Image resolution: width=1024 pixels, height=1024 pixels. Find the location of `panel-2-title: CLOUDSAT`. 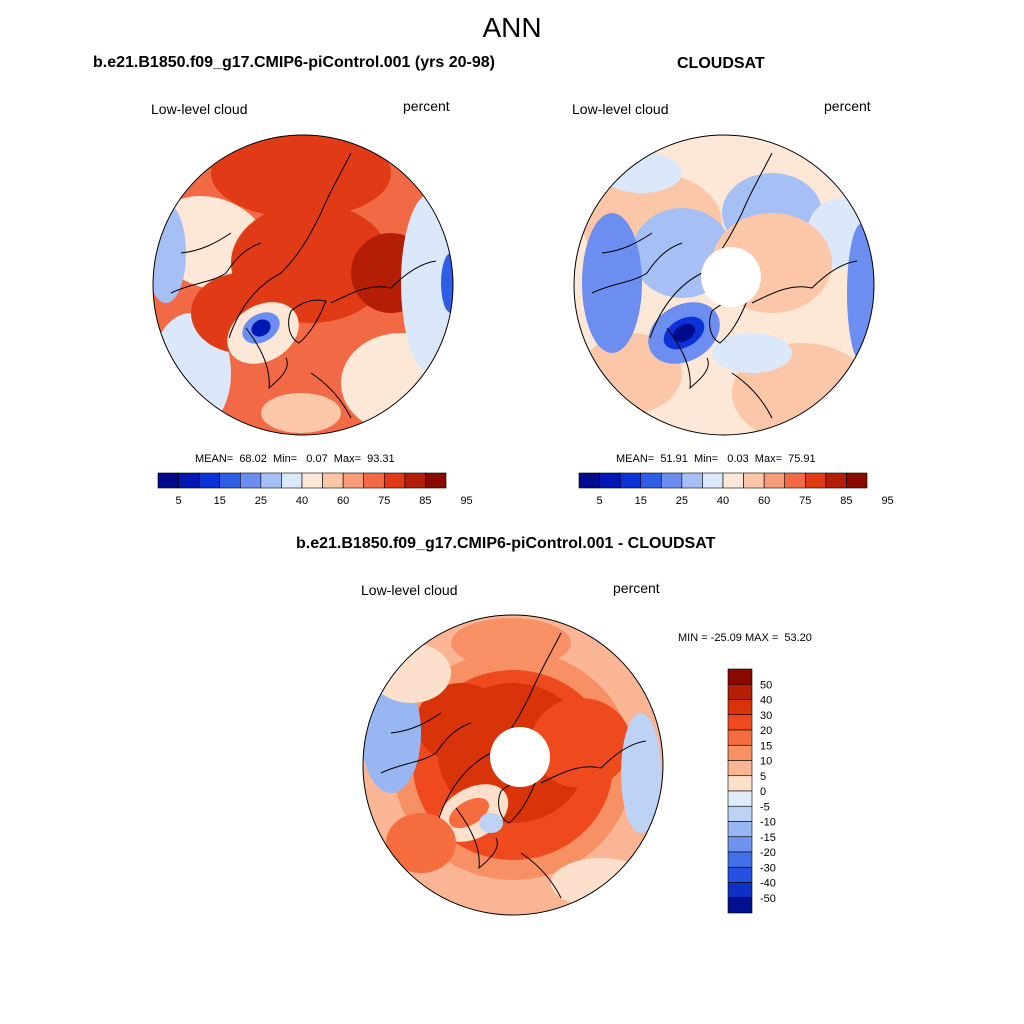

panel-2-title: CLOUDSAT is located at coordinates (721, 63).